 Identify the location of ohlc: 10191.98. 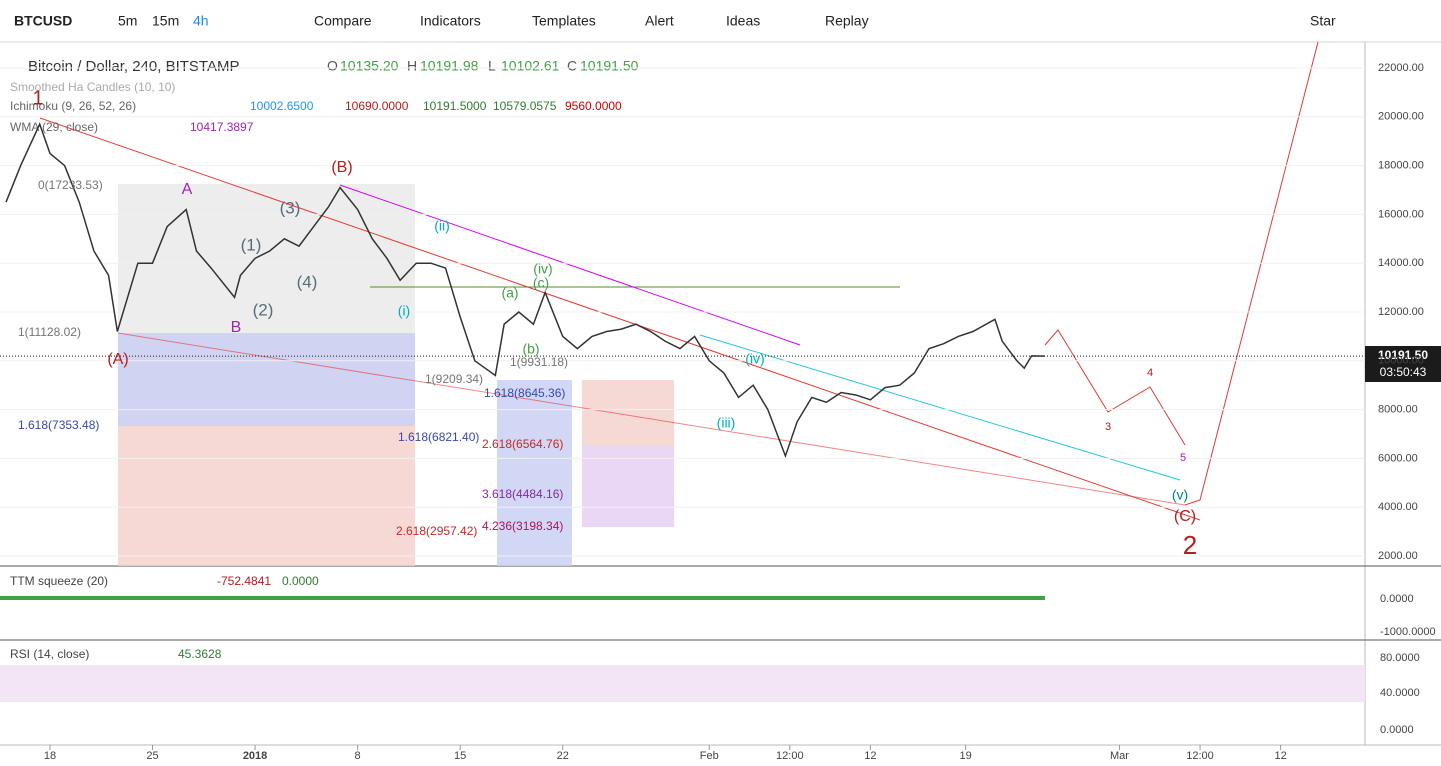
(449, 66).